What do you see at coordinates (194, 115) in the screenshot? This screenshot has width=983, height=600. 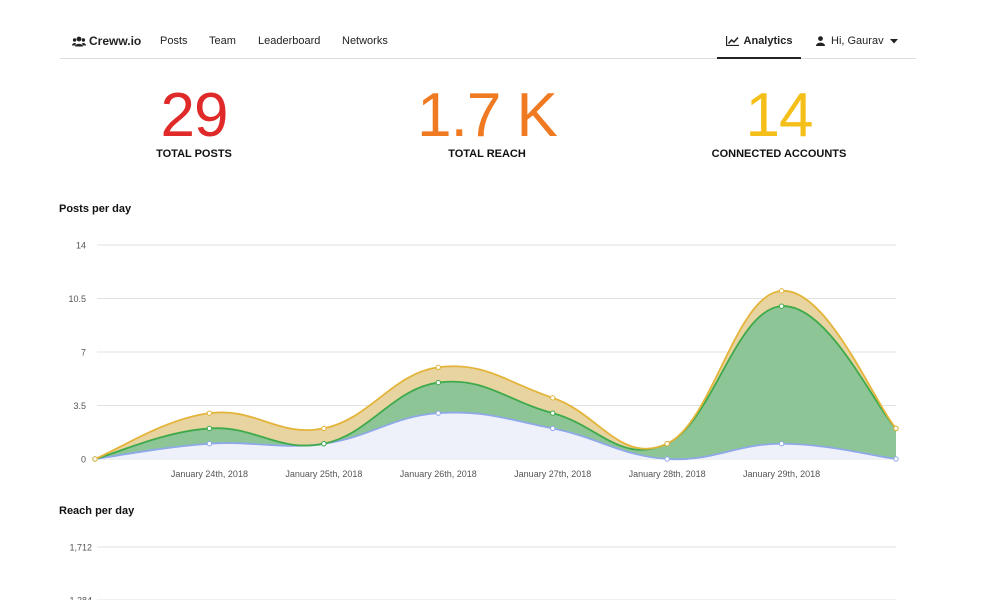 I see `stat-value: 29` at bounding box center [194, 115].